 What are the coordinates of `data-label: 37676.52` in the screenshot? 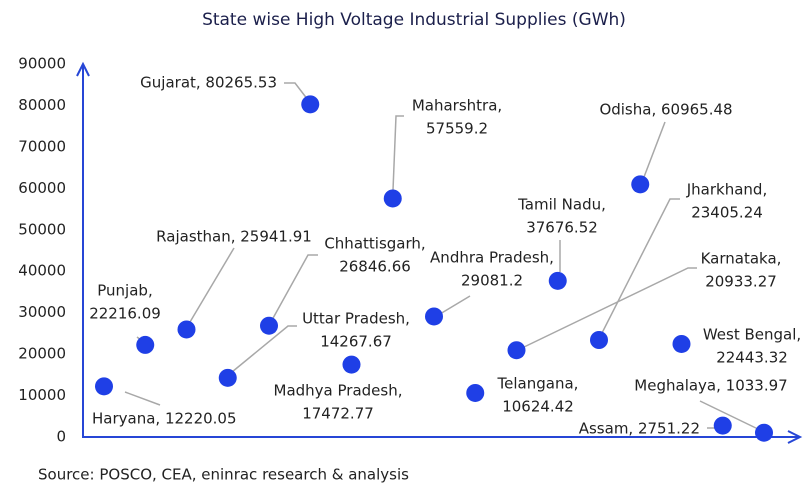 It's located at (562, 228).